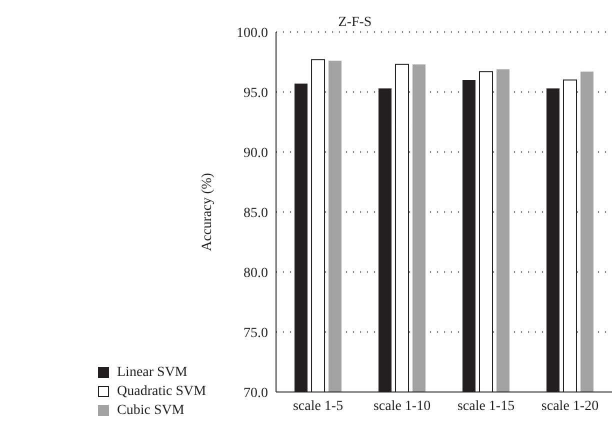 This screenshot has height=428, width=616. Describe the element at coordinates (318, 406) in the screenshot. I see `x-tick-label: scale 1-5` at that location.